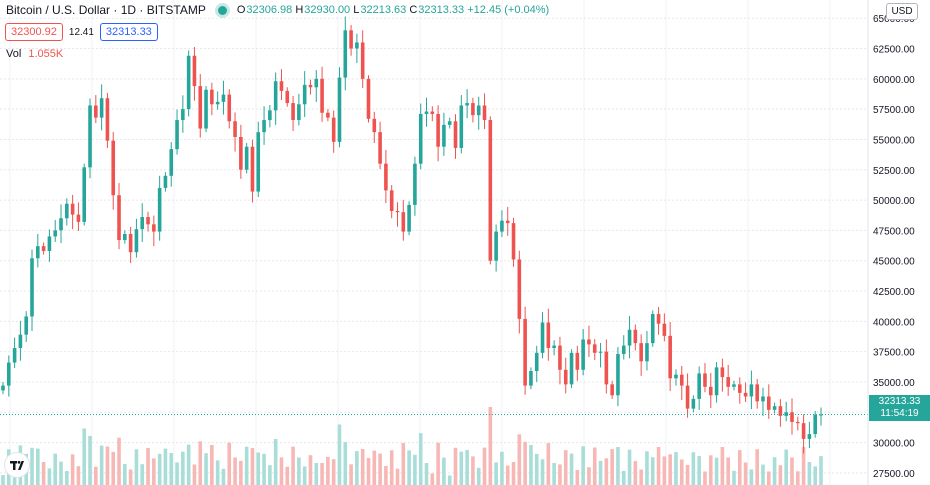  Describe the element at coordinates (894, 110) in the screenshot. I see `price-axis-tick-label: 57500.00` at that location.